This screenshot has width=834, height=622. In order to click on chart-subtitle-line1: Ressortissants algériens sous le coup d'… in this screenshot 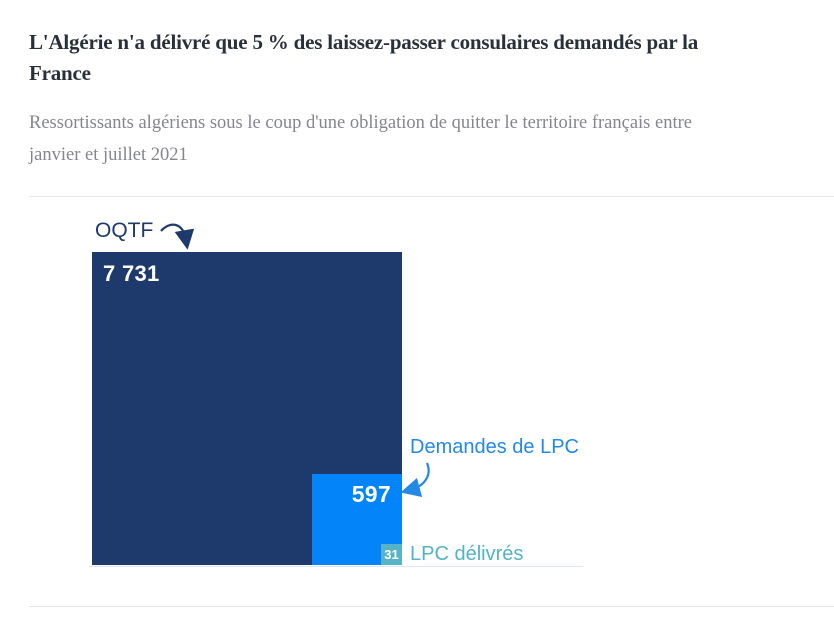, I will do `click(360, 123)`.